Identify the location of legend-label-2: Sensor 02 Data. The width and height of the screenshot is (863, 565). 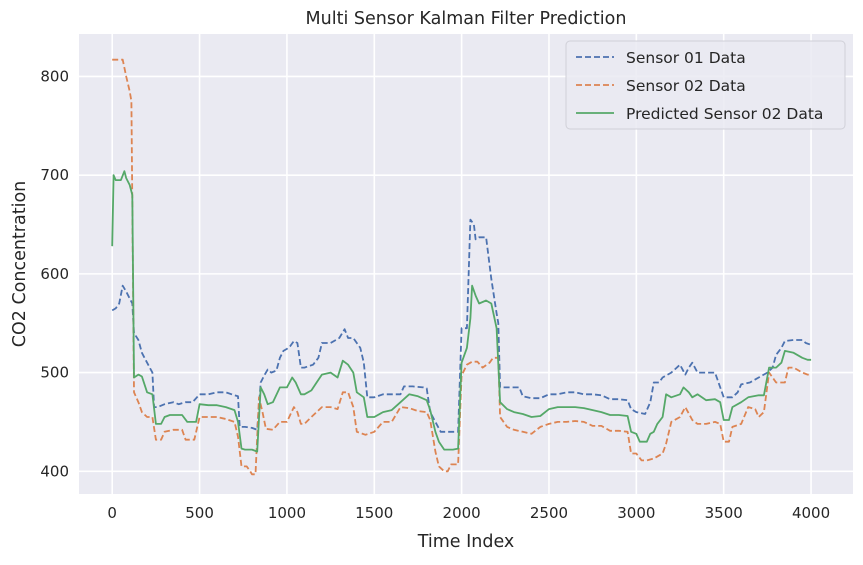
(686, 86).